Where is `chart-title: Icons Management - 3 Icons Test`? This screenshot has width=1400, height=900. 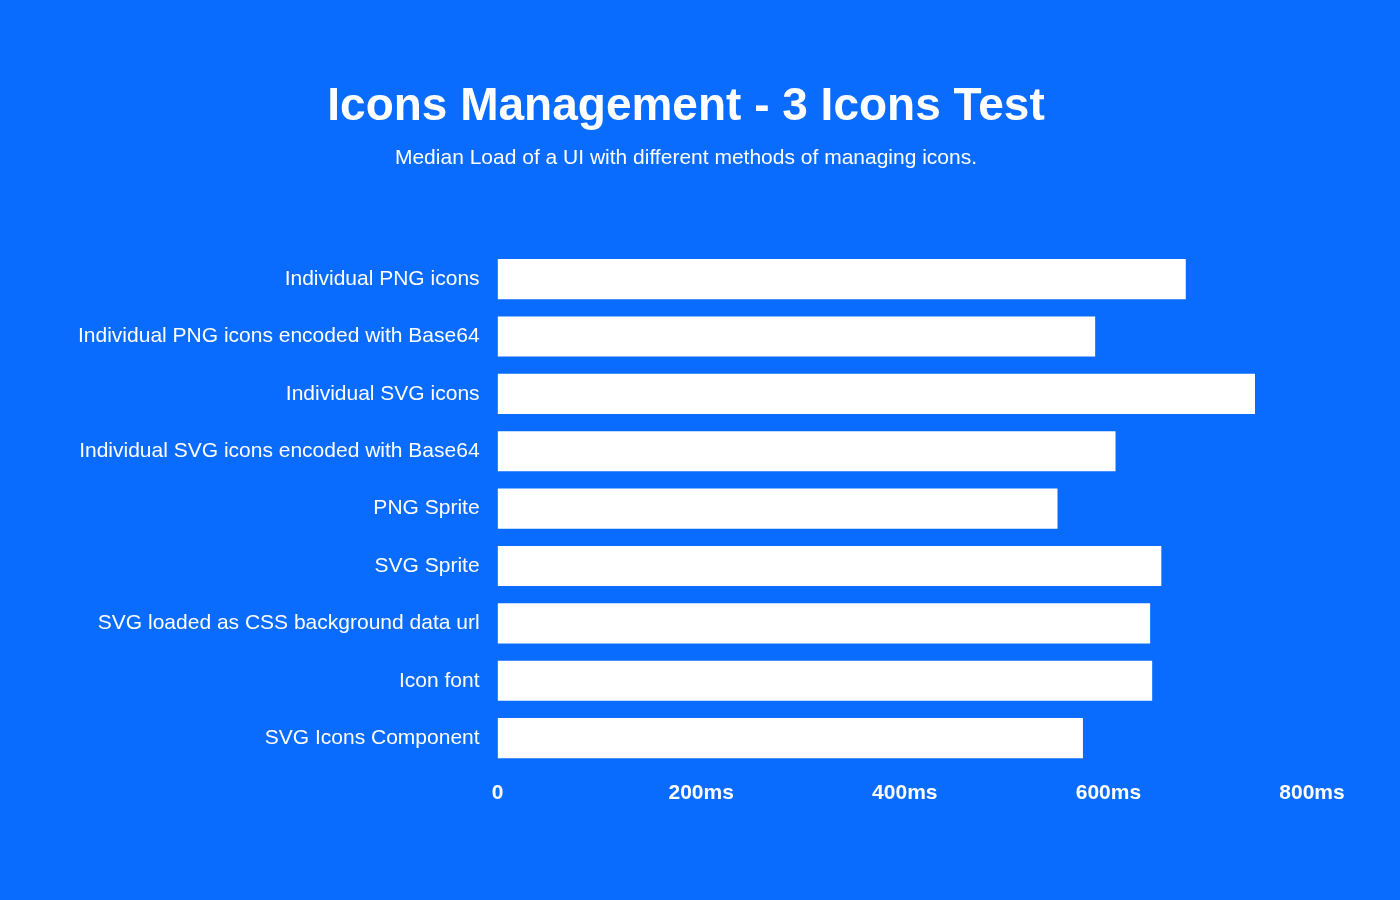 chart-title: Icons Management - 3 Icons Test is located at coordinates (686, 104).